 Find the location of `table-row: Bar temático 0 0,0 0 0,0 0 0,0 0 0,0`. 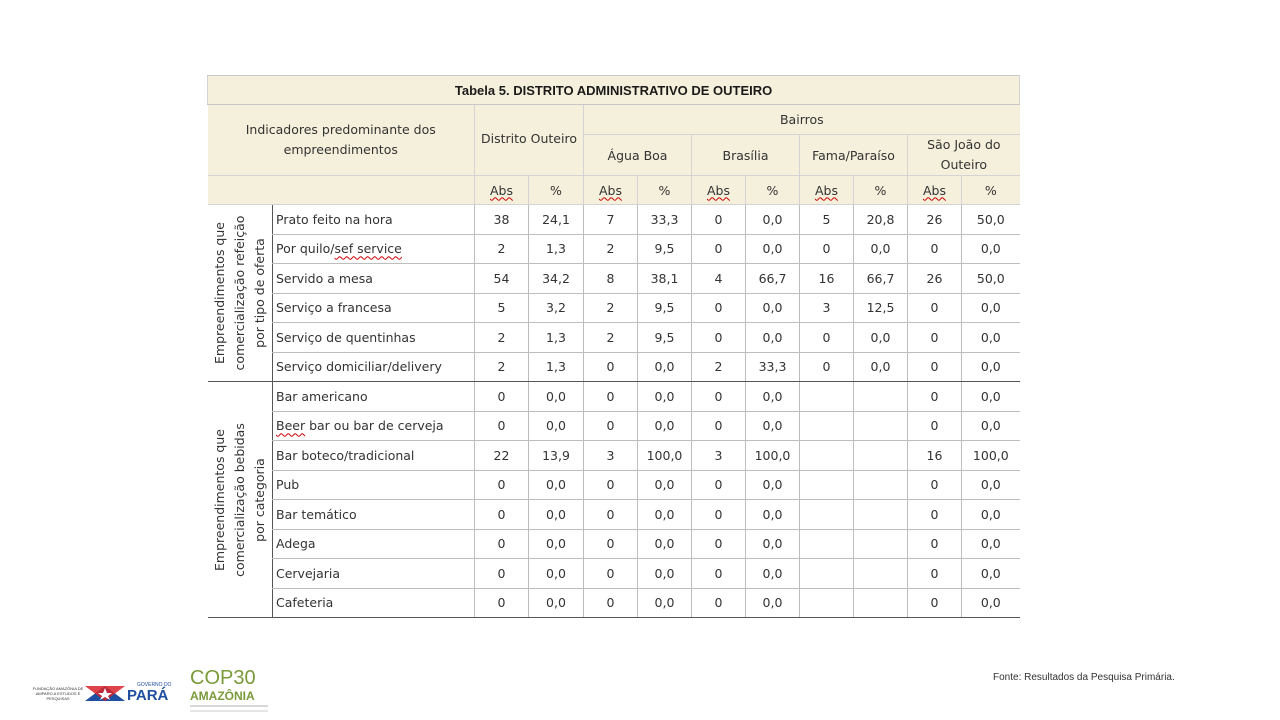

table-row: Bar temático 0 0,0 0 0,0 0 0,0 0 0,0 is located at coordinates (614, 514).